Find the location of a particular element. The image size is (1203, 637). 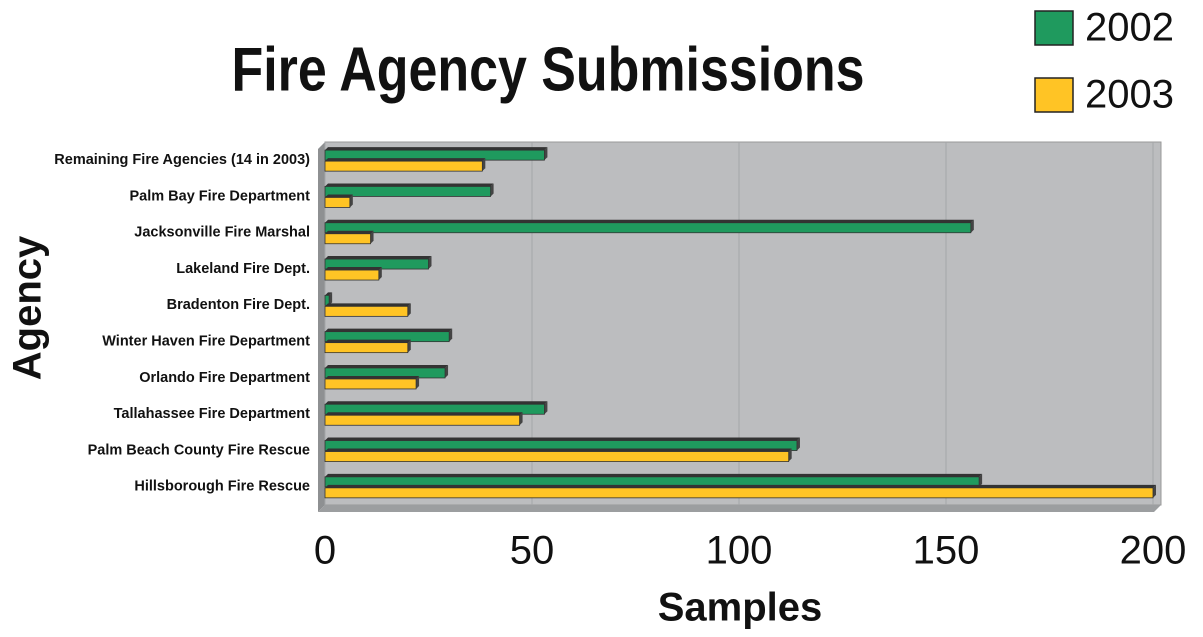

y-tick-label: Tallahassee Fire Department is located at coordinates (212, 414).